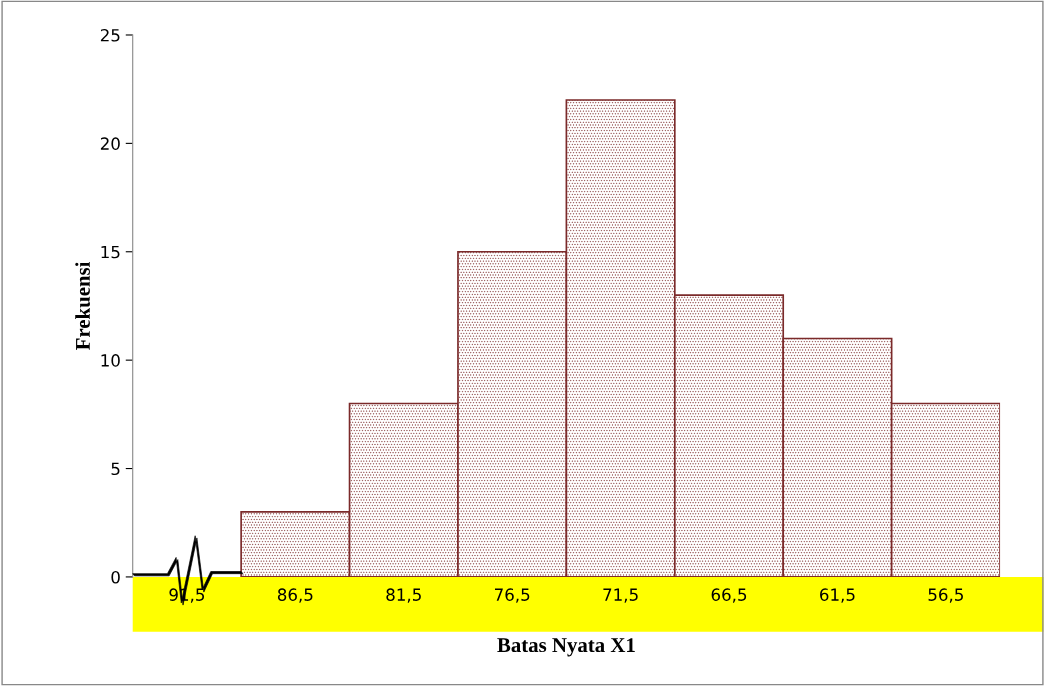 Image resolution: width=1045 pixels, height=686 pixels. What do you see at coordinates (115, 577) in the screenshot?
I see `y-tick-label: 0` at bounding box center [115, 577].